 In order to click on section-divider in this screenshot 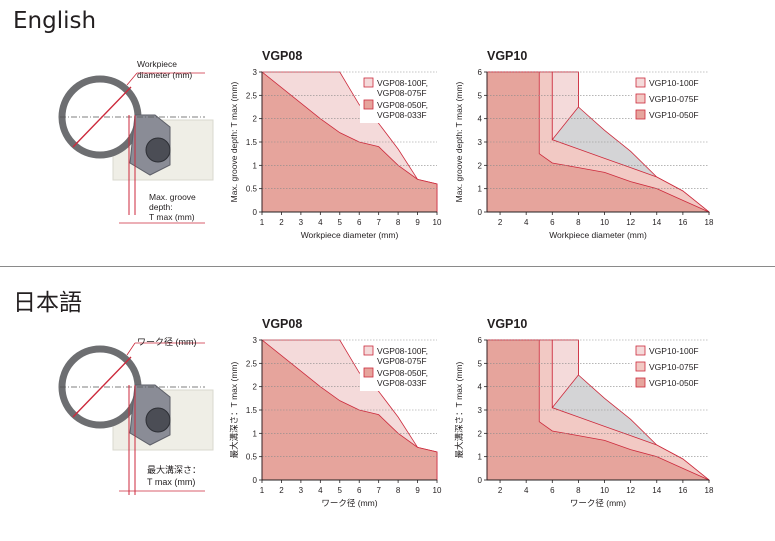, I will do `click(387, 266)`.